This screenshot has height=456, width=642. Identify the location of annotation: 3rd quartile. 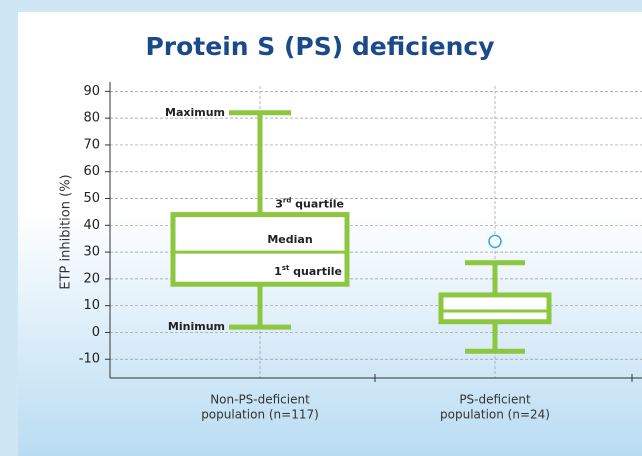
(309, 204).